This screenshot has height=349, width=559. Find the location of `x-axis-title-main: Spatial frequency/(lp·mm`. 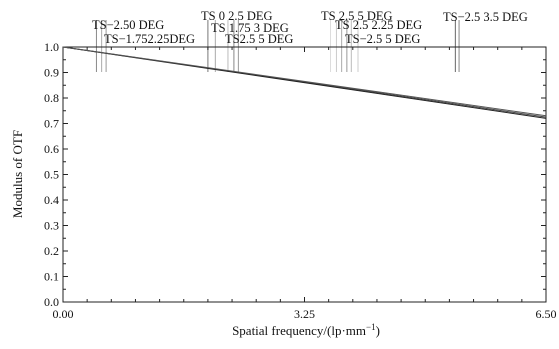

x-axis-title-main: Spatial frequency/(lp·mm is located at coordinates (299, 330).